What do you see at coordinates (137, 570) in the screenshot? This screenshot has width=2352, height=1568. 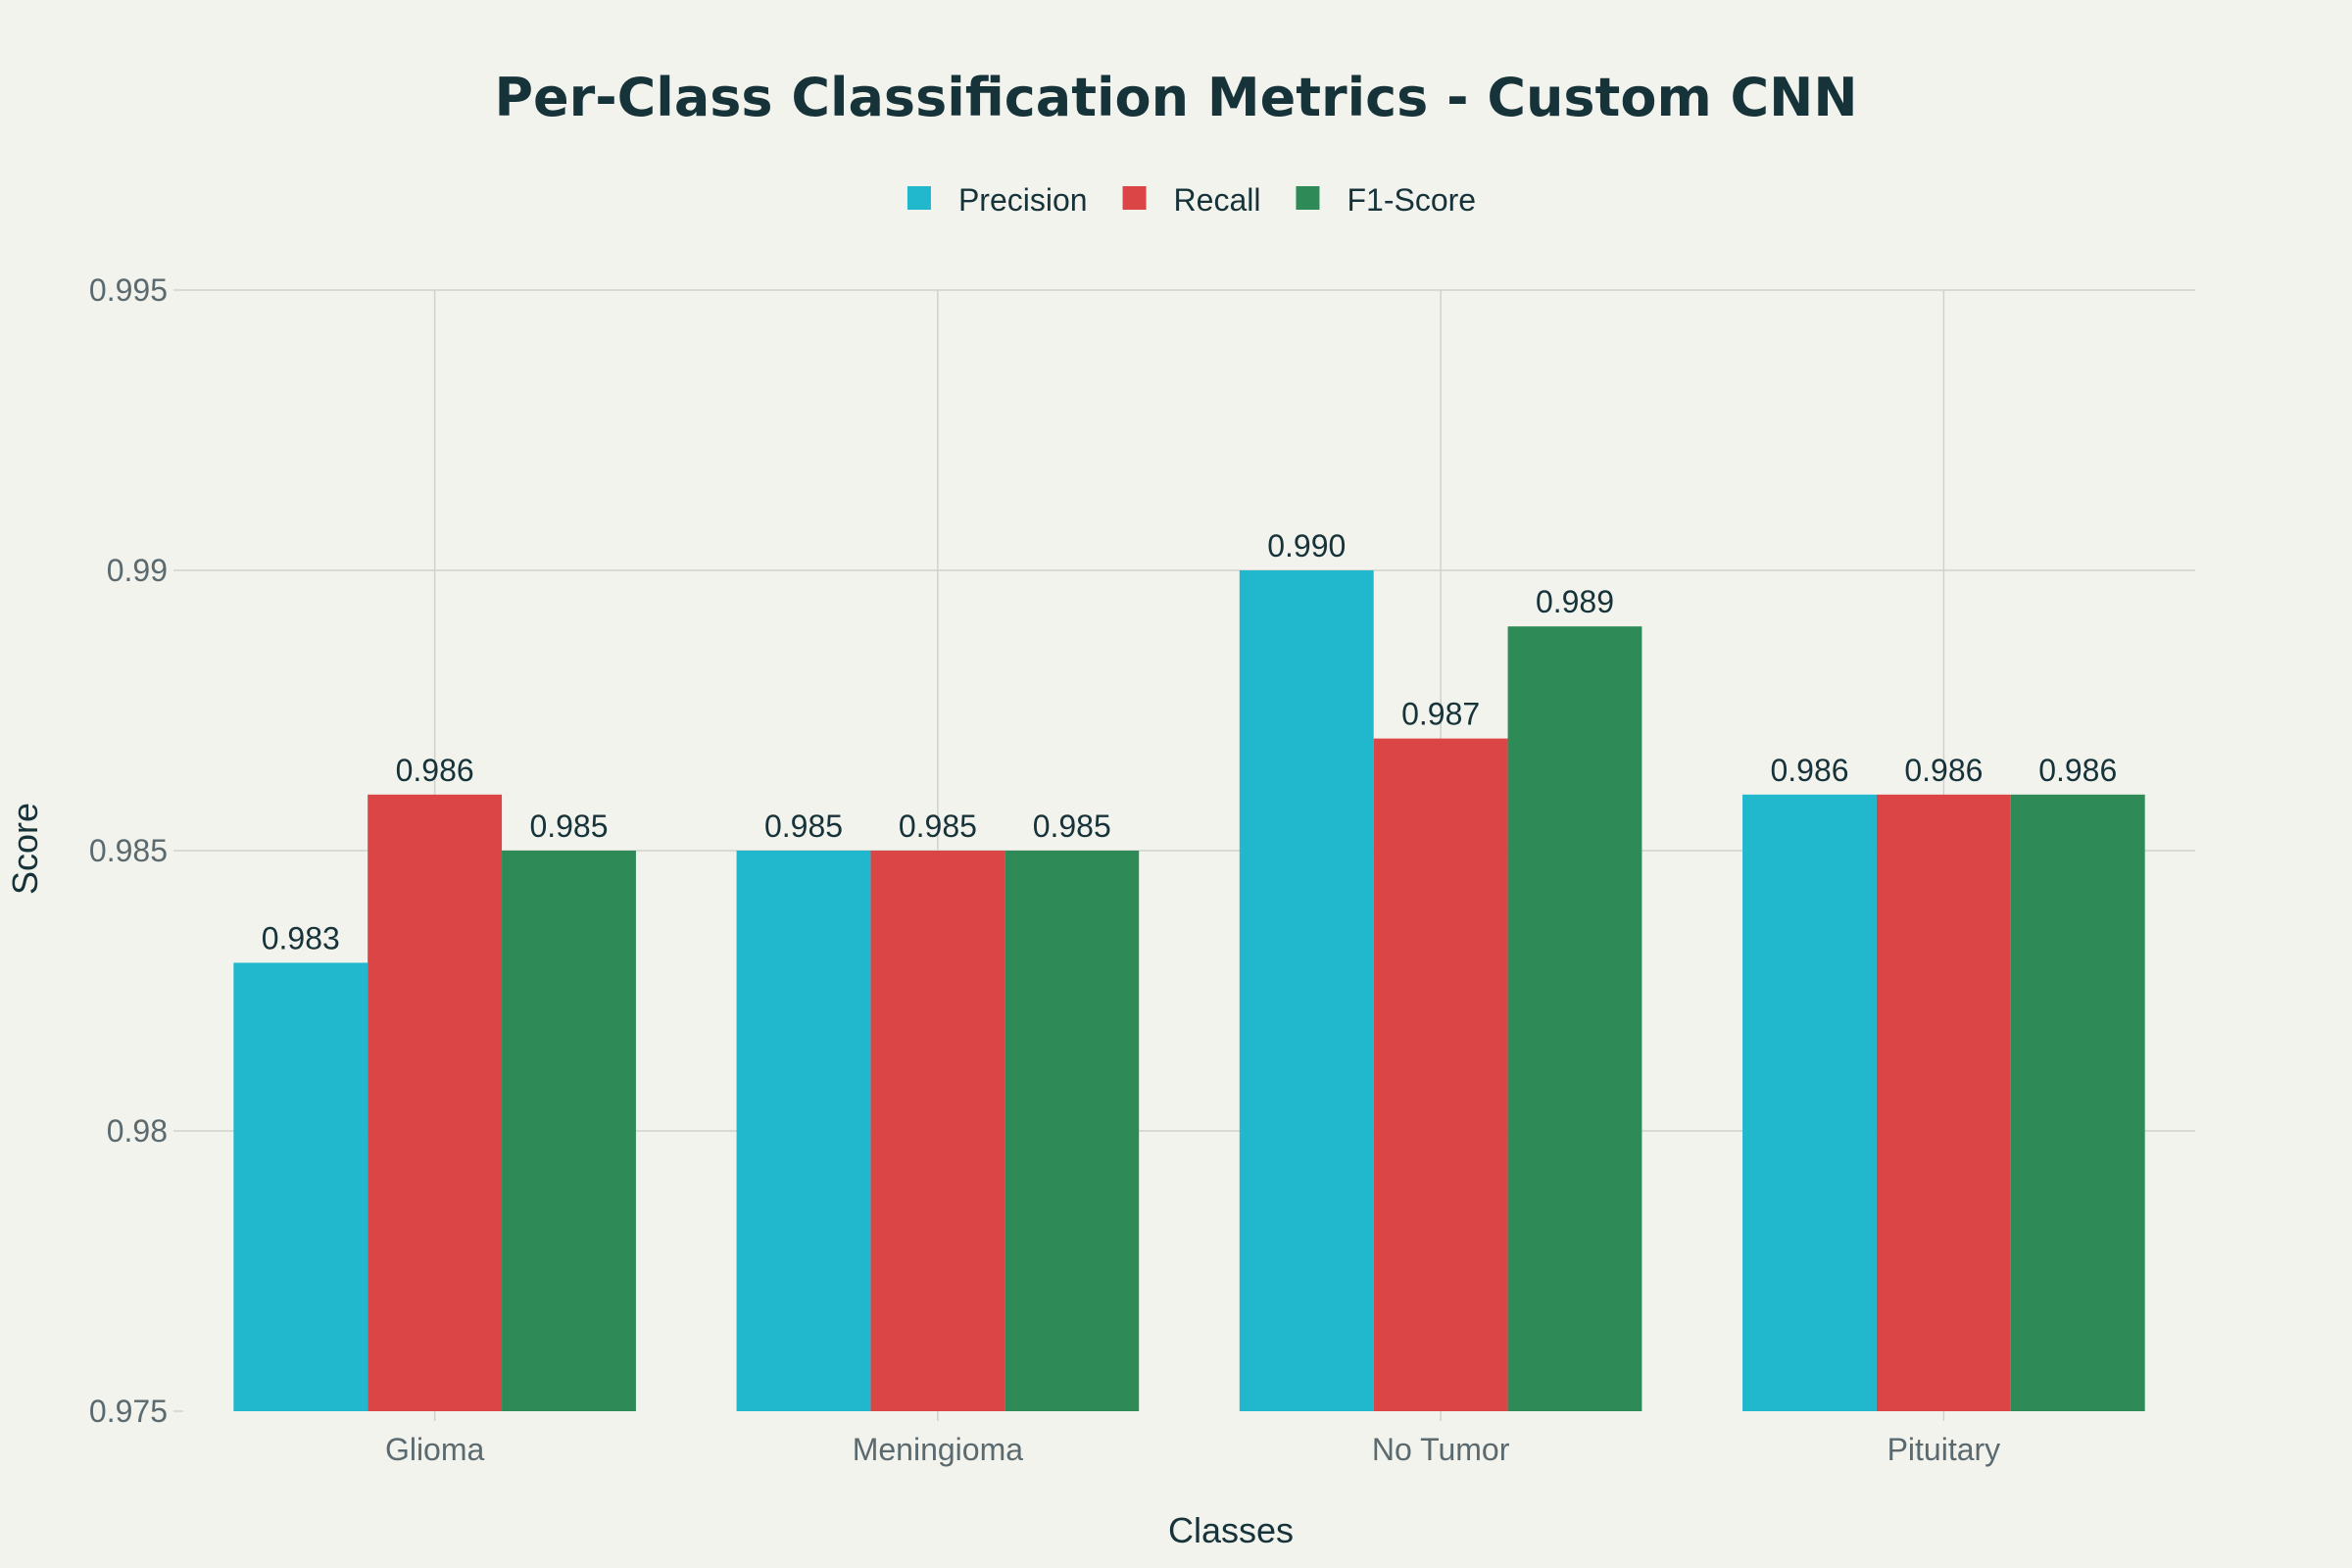 I see `y-tick-label: 0.99` at bounding box center [137, 570].